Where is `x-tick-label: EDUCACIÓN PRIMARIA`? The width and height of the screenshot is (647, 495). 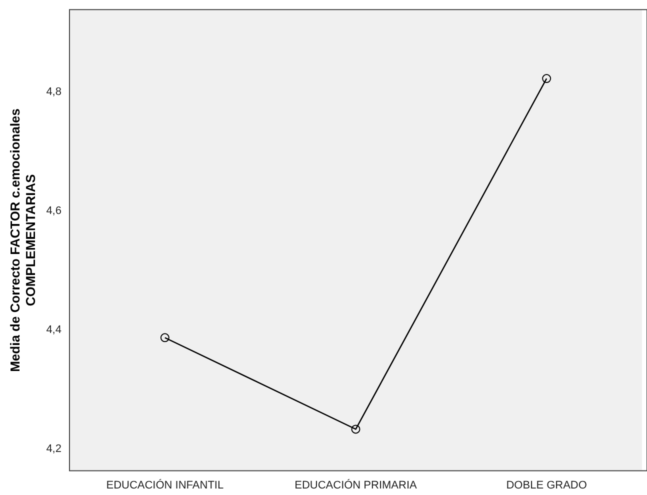 x-tick-label: EDUCACIÓN PRIMARIA is located at coordinates (356, 485).